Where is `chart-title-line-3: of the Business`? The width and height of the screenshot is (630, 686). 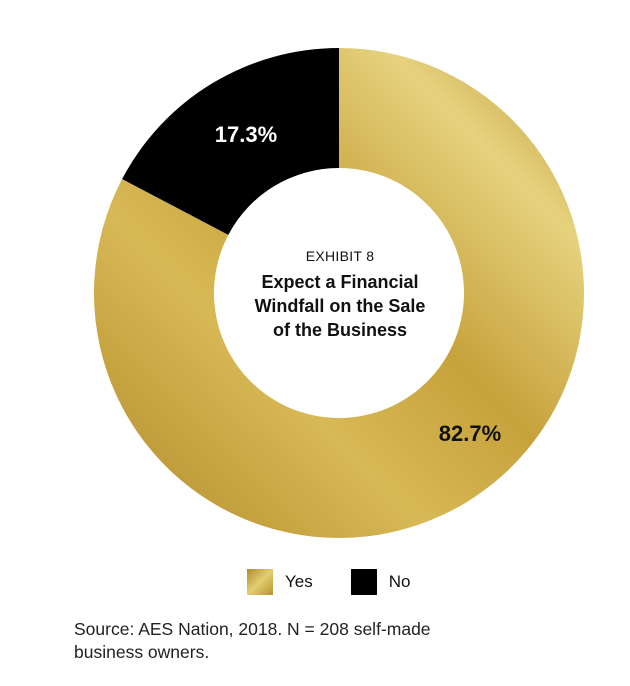
chart-title-line-3: of the Business is located at coordinates (340, 330).